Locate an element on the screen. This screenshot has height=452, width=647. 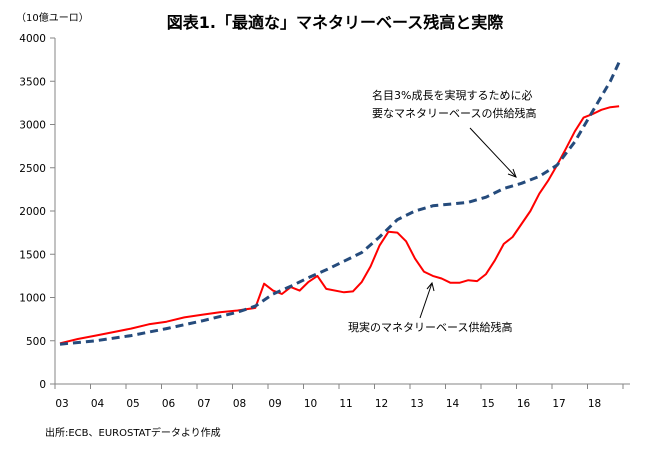
chart-title: 図表1.「最適な」マネタリーベース残高と実際 is located at coordinates (335, 22).